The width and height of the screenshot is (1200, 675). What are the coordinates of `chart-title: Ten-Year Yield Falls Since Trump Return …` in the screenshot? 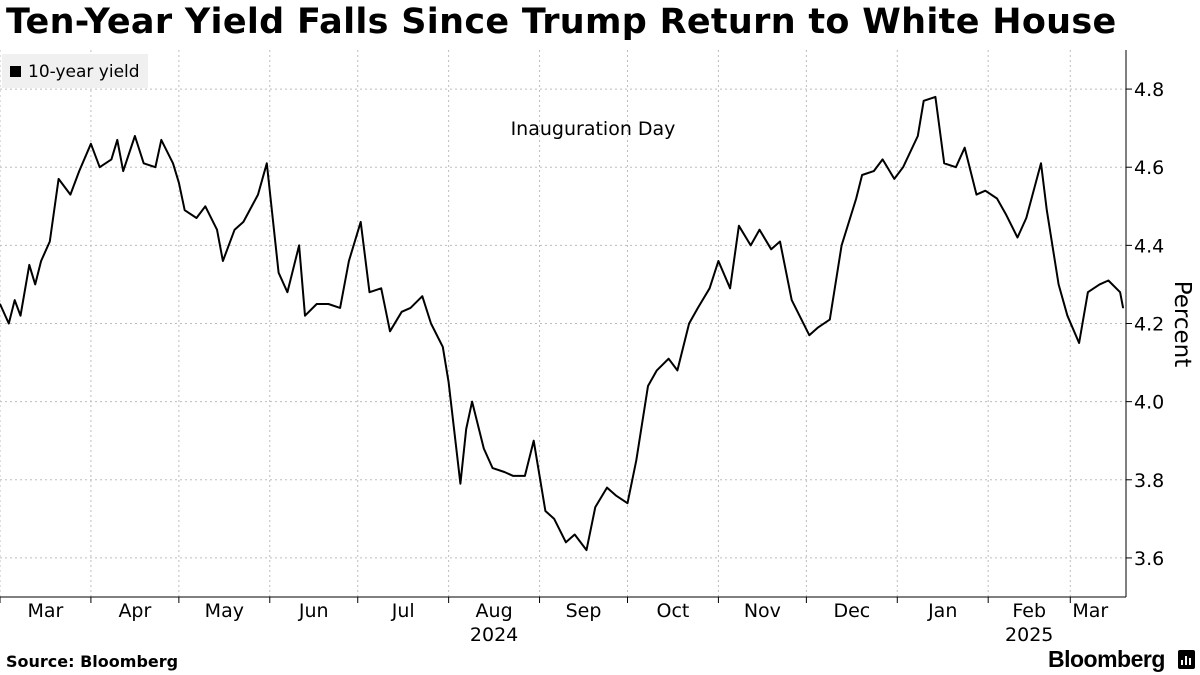 It's located at (561, 22).